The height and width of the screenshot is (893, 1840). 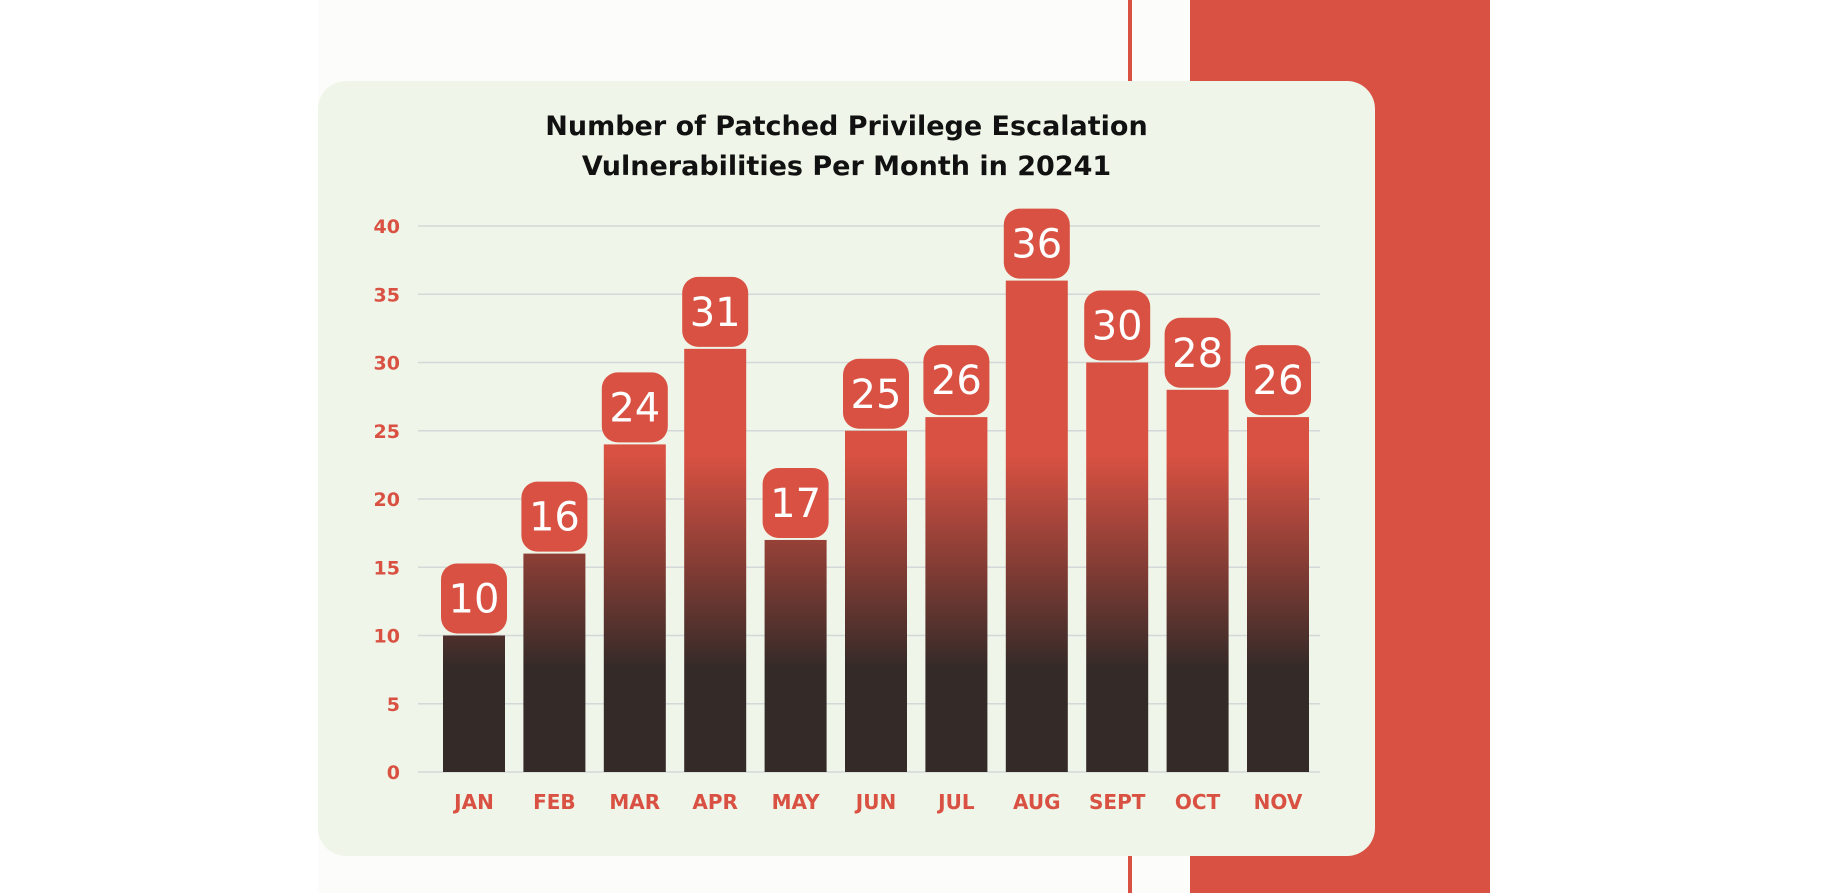 What do you see at coordinates (387, 364) in the screenshot?
I see `y-tick-label: 30` at bounding box center [387, 364].